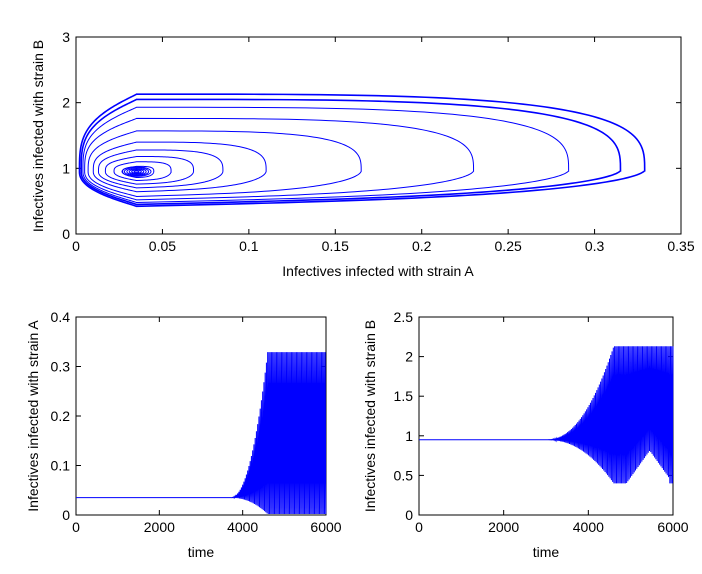  I want to click on strain-a-series, so click(201, 433).